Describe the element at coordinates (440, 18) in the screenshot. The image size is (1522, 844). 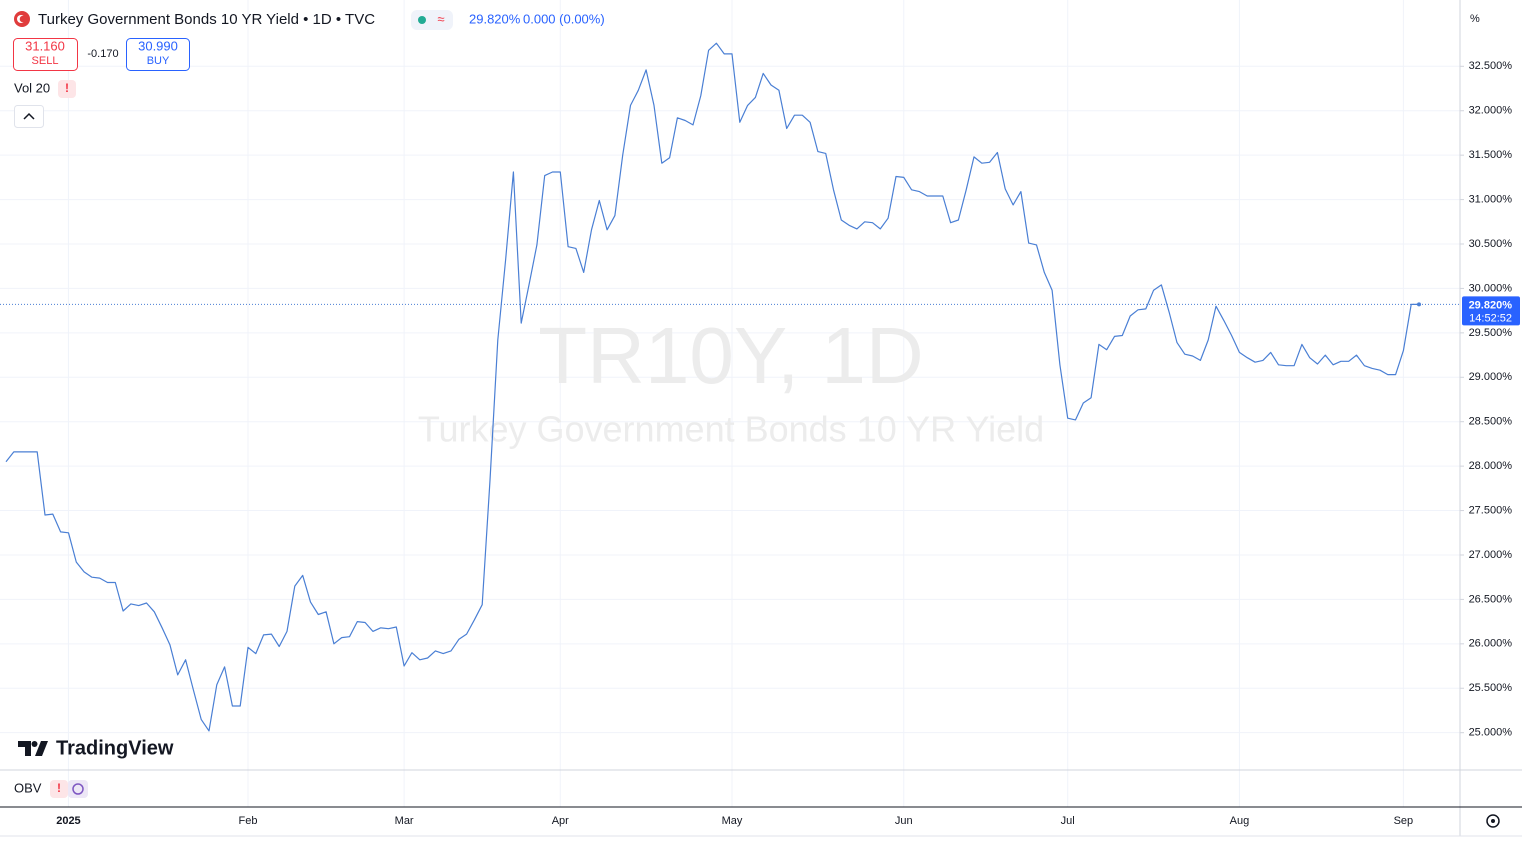
I see `delayed-icon: ≈` at that location.